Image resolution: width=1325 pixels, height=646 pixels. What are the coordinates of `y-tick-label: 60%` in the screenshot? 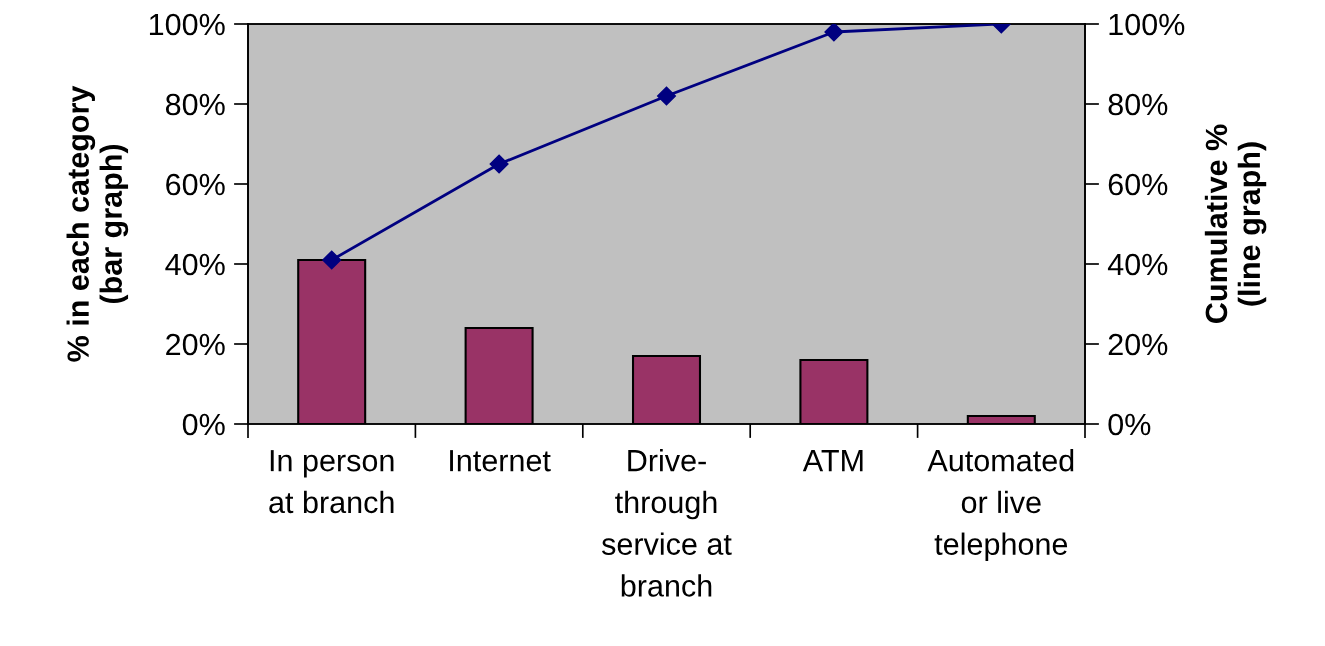 It's located at (195, 184).